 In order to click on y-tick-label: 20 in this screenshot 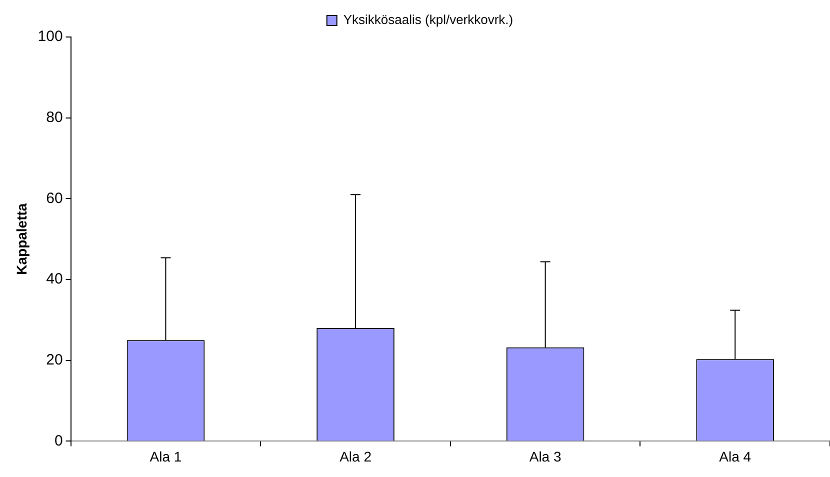, I will do `click(54, 360)`.